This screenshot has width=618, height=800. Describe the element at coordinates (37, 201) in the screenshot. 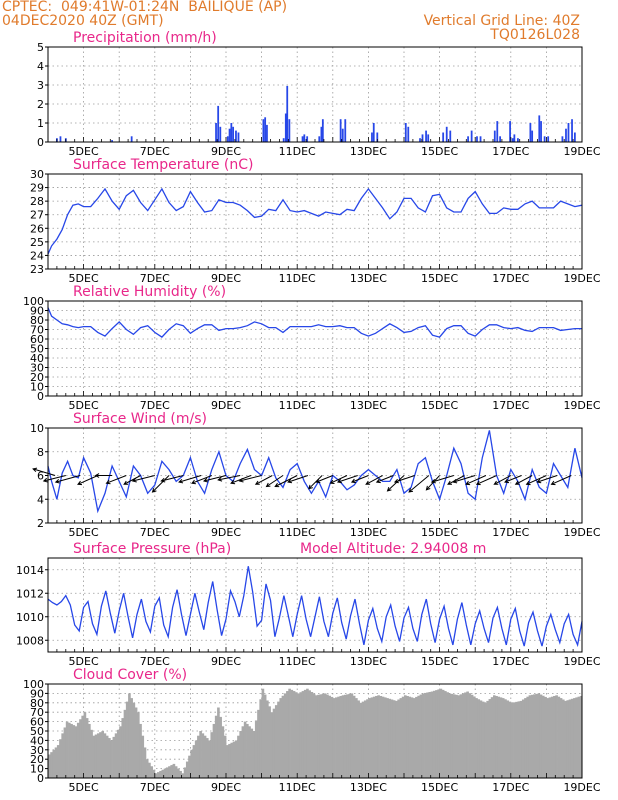

I see `temp-ytick-label: 28` at that location.